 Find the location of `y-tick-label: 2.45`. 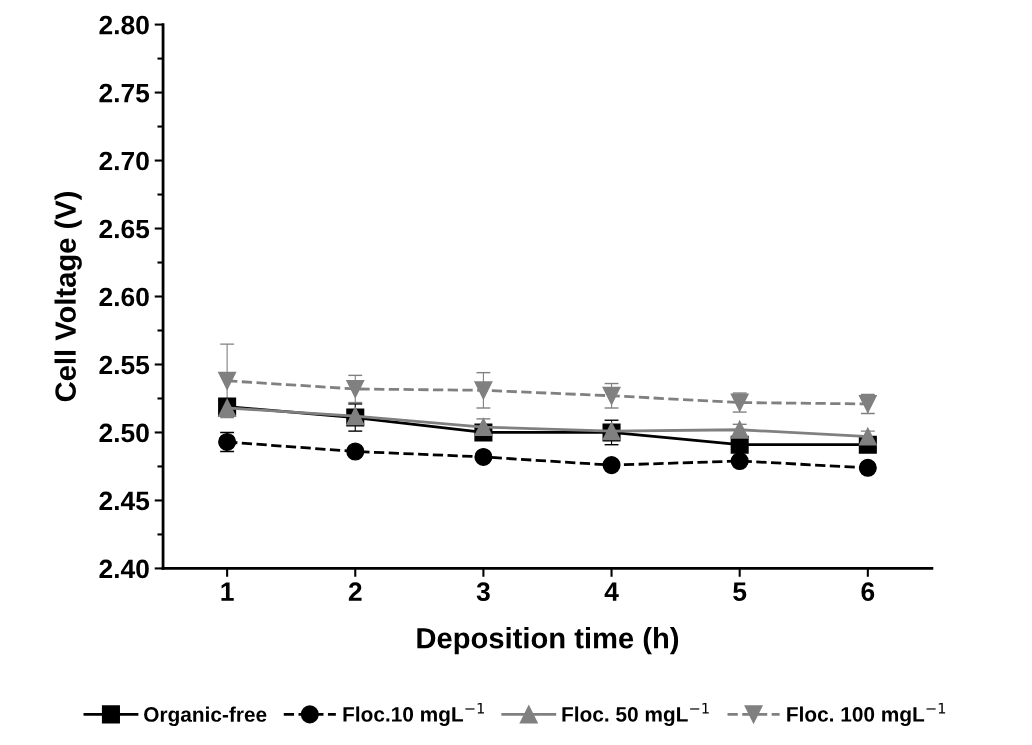

y-tick-label: 2.45 is located at coordinates (124, 501).